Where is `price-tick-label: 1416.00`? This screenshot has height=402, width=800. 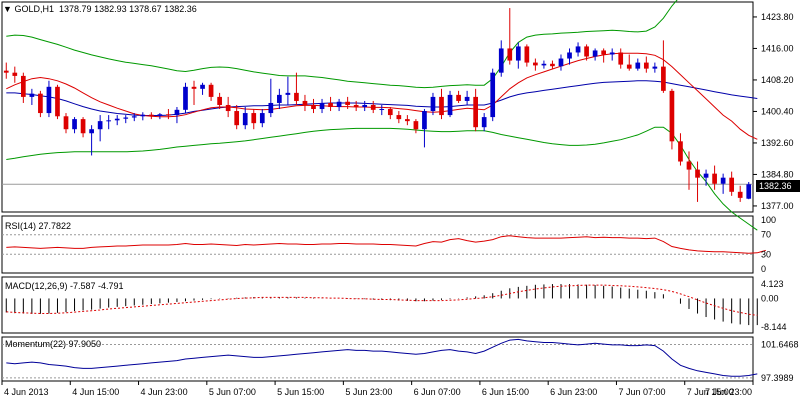 price-tick-label: 1416.00 is located at coordinates (777, 48).